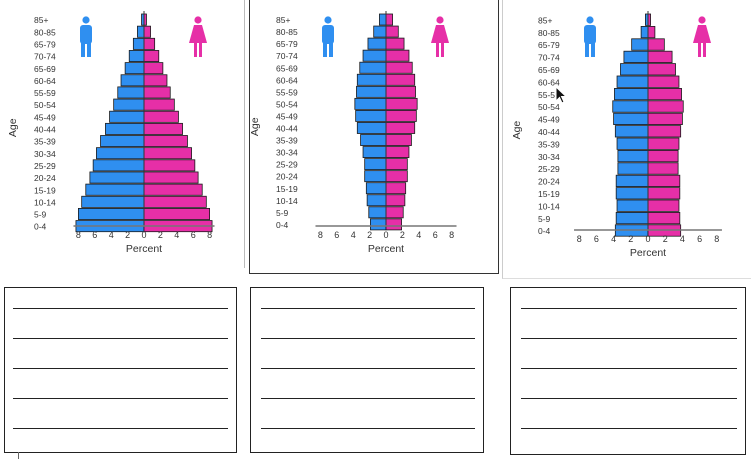 The image size is (751, 459). I want to click on age-tick-label: 25-29, so click(45, 166).